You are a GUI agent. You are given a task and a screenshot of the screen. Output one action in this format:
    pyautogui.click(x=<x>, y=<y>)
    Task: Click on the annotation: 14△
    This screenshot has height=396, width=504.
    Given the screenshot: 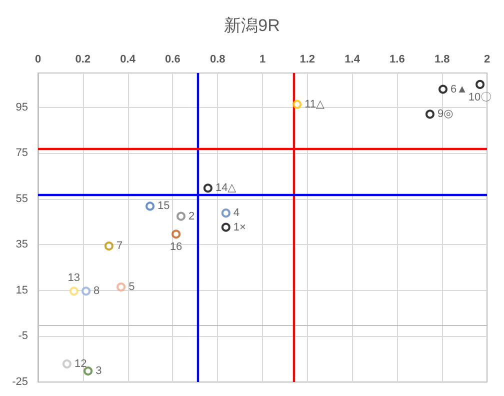 What is the action you would take?
    pyautogui.click(x=226, y=188)
    